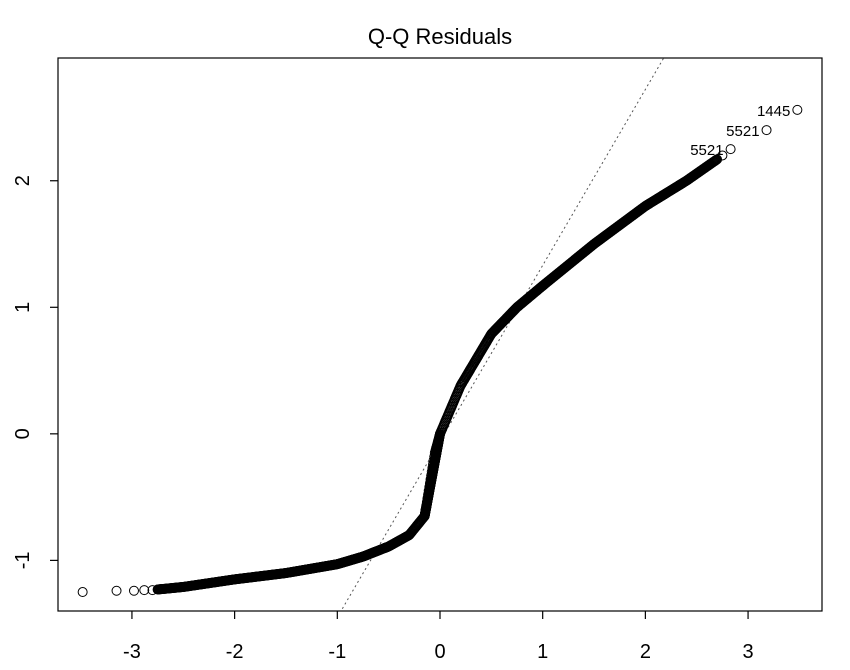  Describe the element at coordinates (35, 372) in the screenshot. I see `y-axis: -1 0 1 2` at that location.